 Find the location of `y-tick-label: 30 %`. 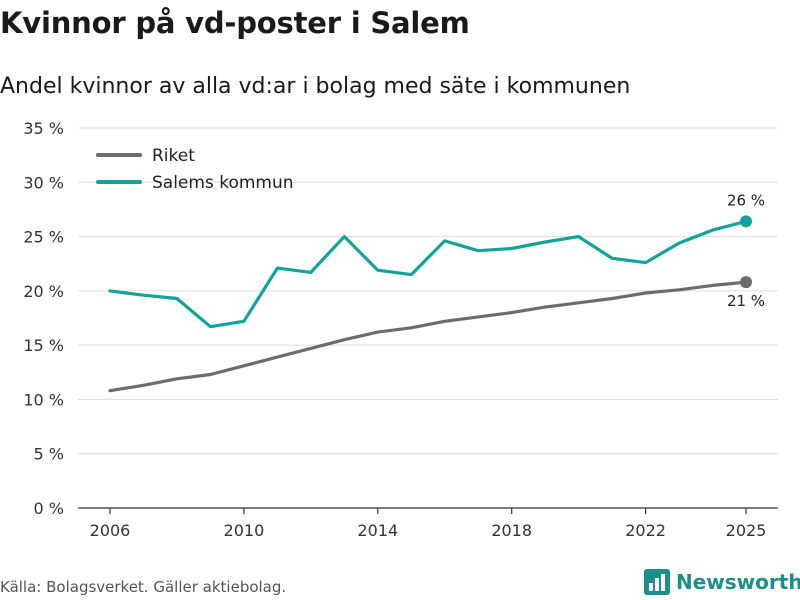

y-tick-label: 30 % is located at coordinates (43, 182).